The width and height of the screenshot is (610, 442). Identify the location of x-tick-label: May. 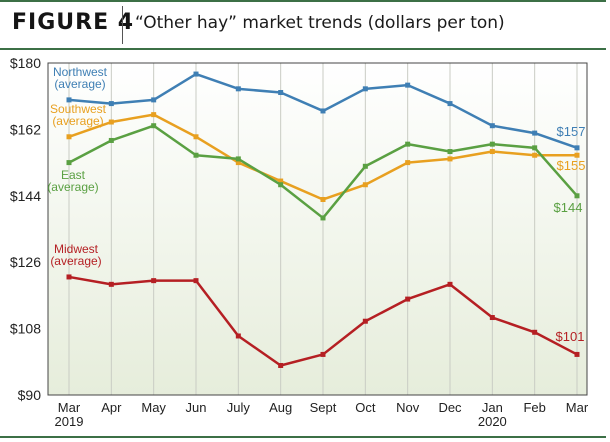
(153, 407).